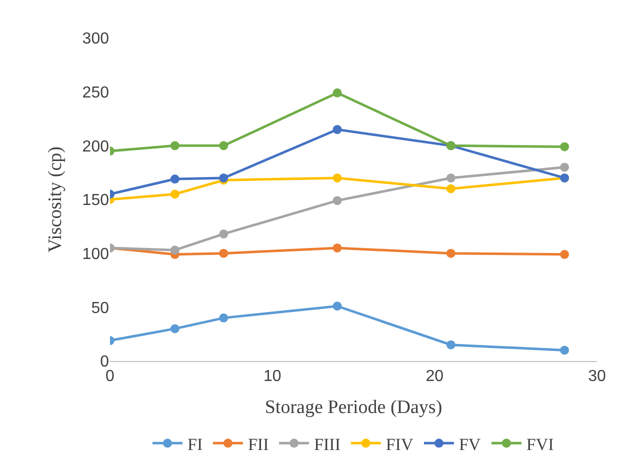 This screenshot has width=623, height=474. What do you see at coordinates (96, 201) in the screenshot?
I see `y-tick-label: 150` at bounding box center [96, 201].